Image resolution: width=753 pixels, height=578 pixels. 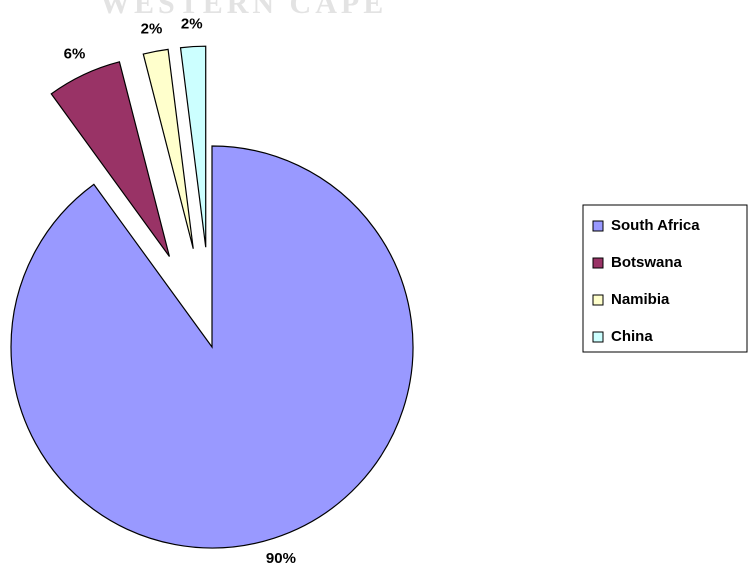 I want to click on data-label: 90%, so click(x=281, y=558).